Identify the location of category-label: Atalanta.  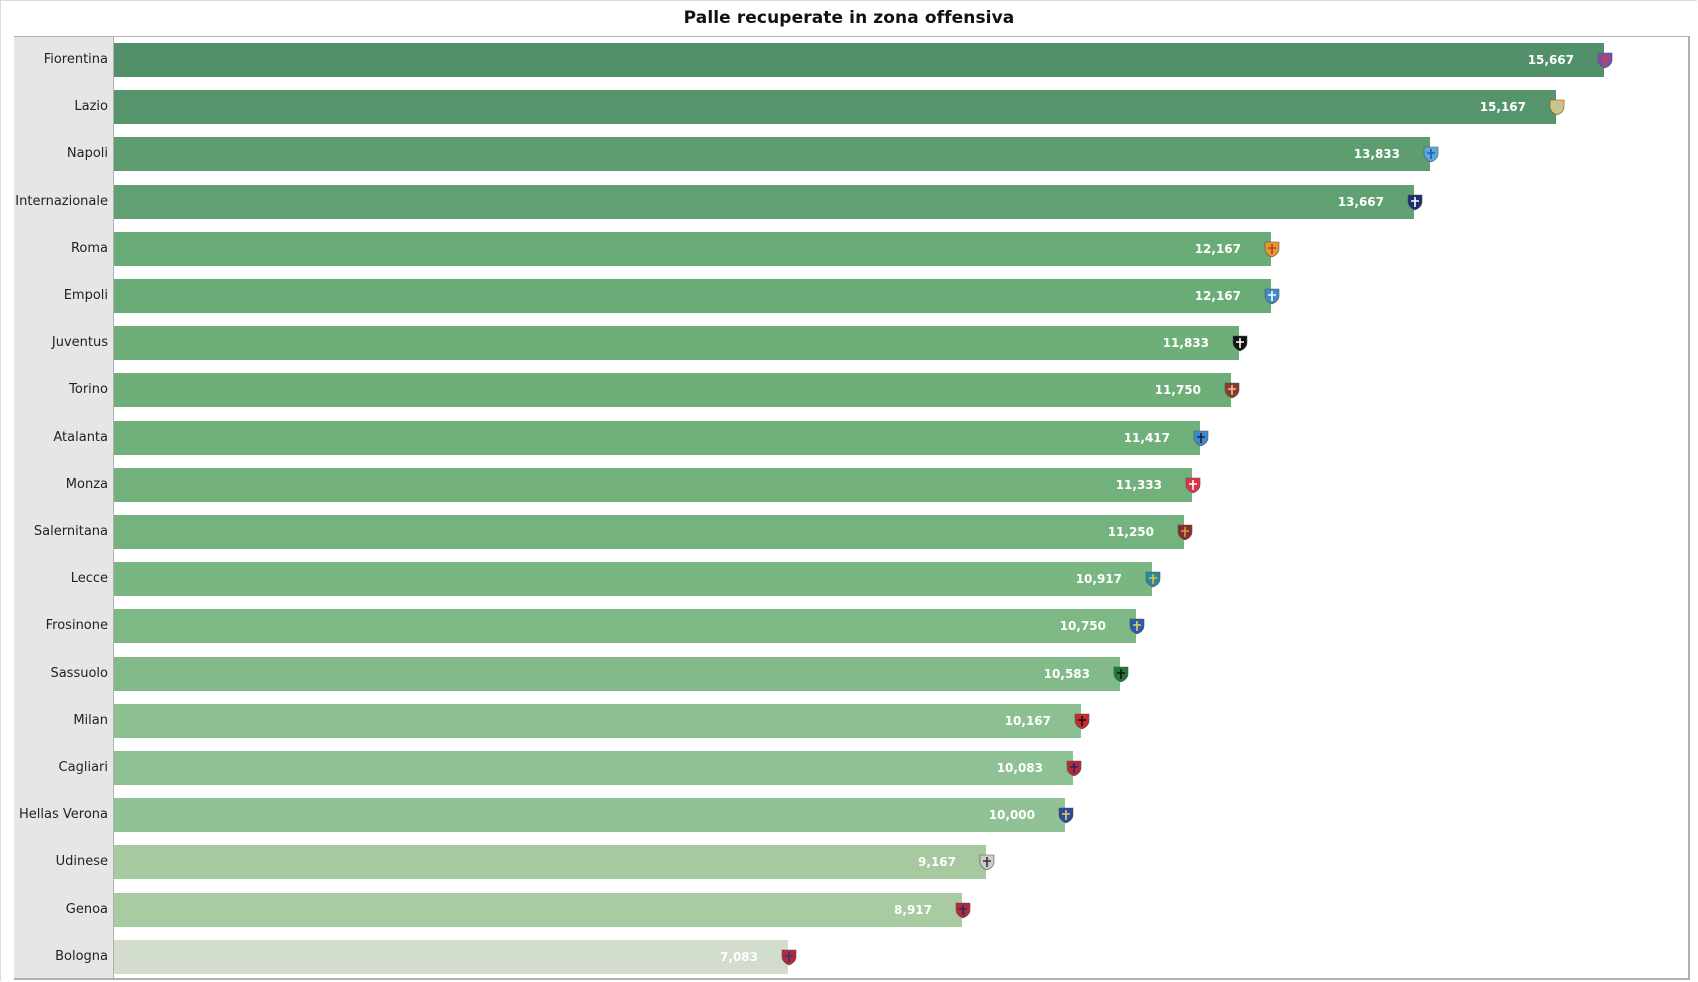
(80, 437).